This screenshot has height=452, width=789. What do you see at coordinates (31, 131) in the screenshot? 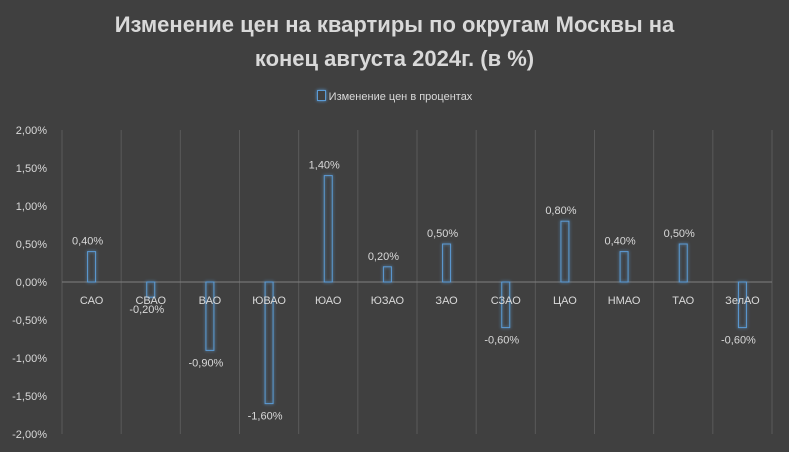
I see `y-tick-label: 2,00%` at bounding box center [31, 131].